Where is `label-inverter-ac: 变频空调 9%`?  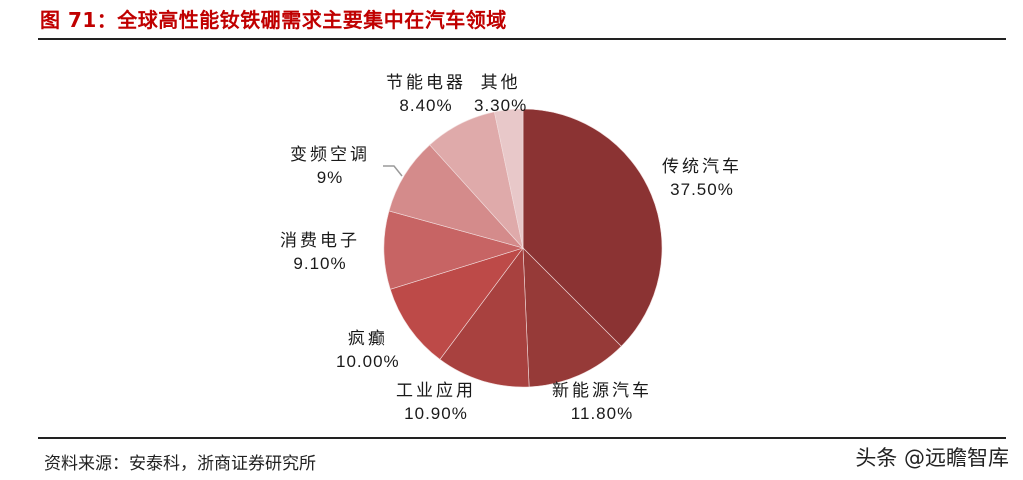
label-inverter-ac: 变频空调 9% is located at coordinates (330, 167).